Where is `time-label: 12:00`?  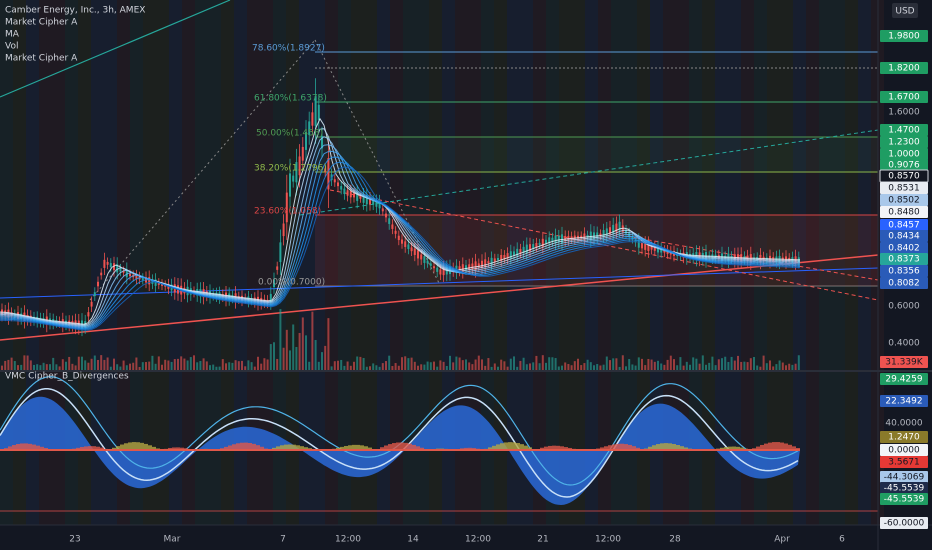
time-label: 12:00 is located at coordinates (478, 540).